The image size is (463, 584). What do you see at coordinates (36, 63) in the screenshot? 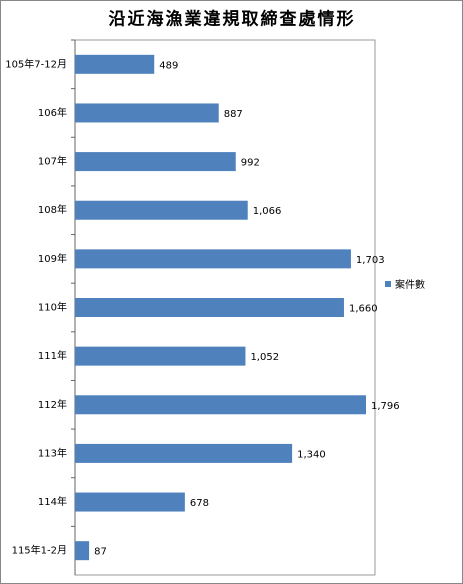
I see `y-tick-label: 105年7-12月` at bounding box center [36, 63].